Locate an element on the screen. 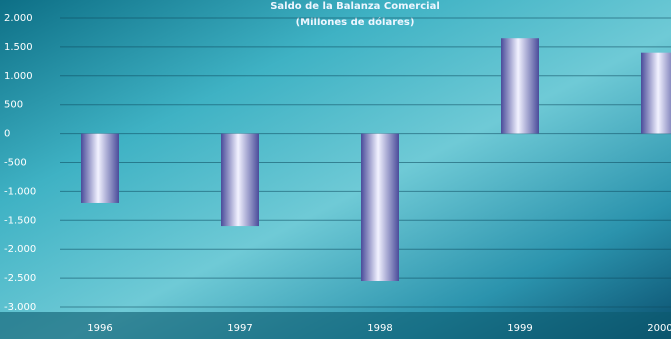  footer-band is located at coordinates (335, 325).